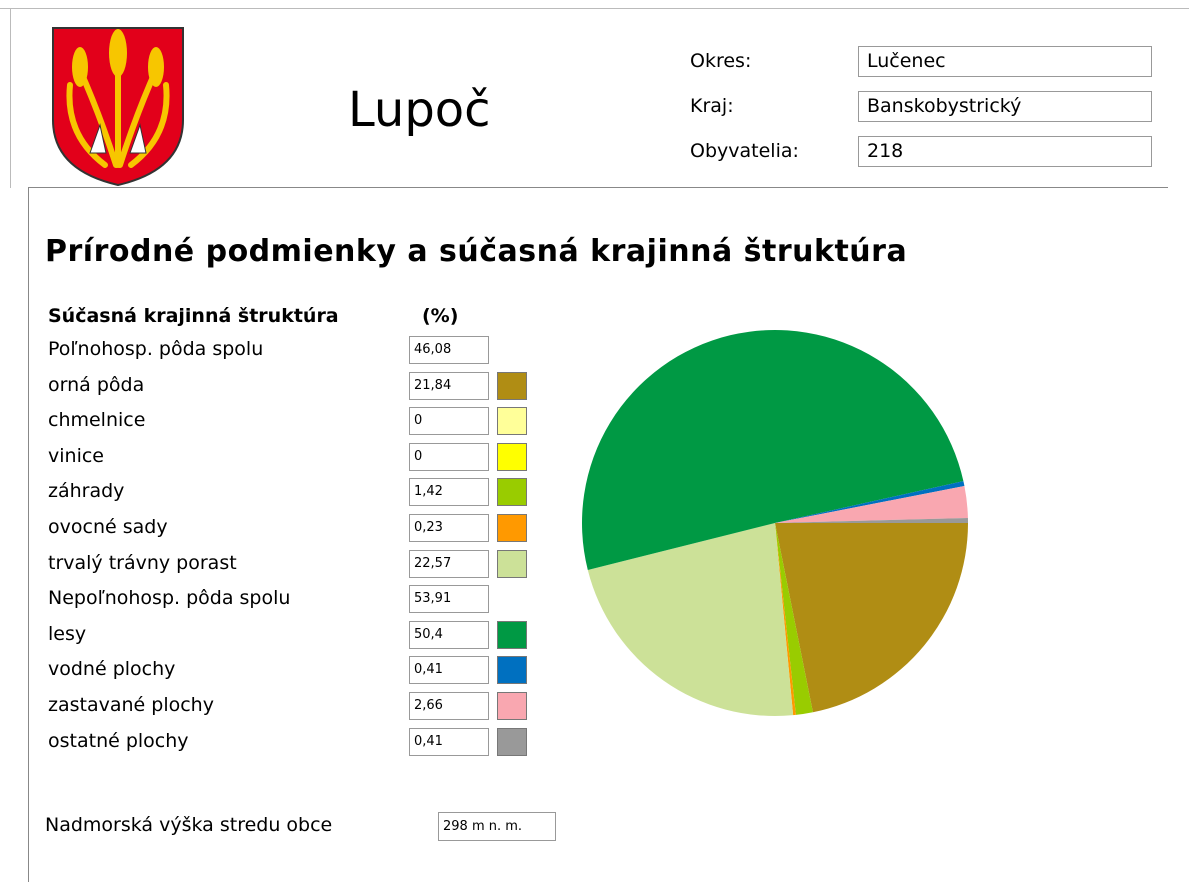  I want to click on table-header: Súčasná krajinná štruktúra, so click(193, 316).